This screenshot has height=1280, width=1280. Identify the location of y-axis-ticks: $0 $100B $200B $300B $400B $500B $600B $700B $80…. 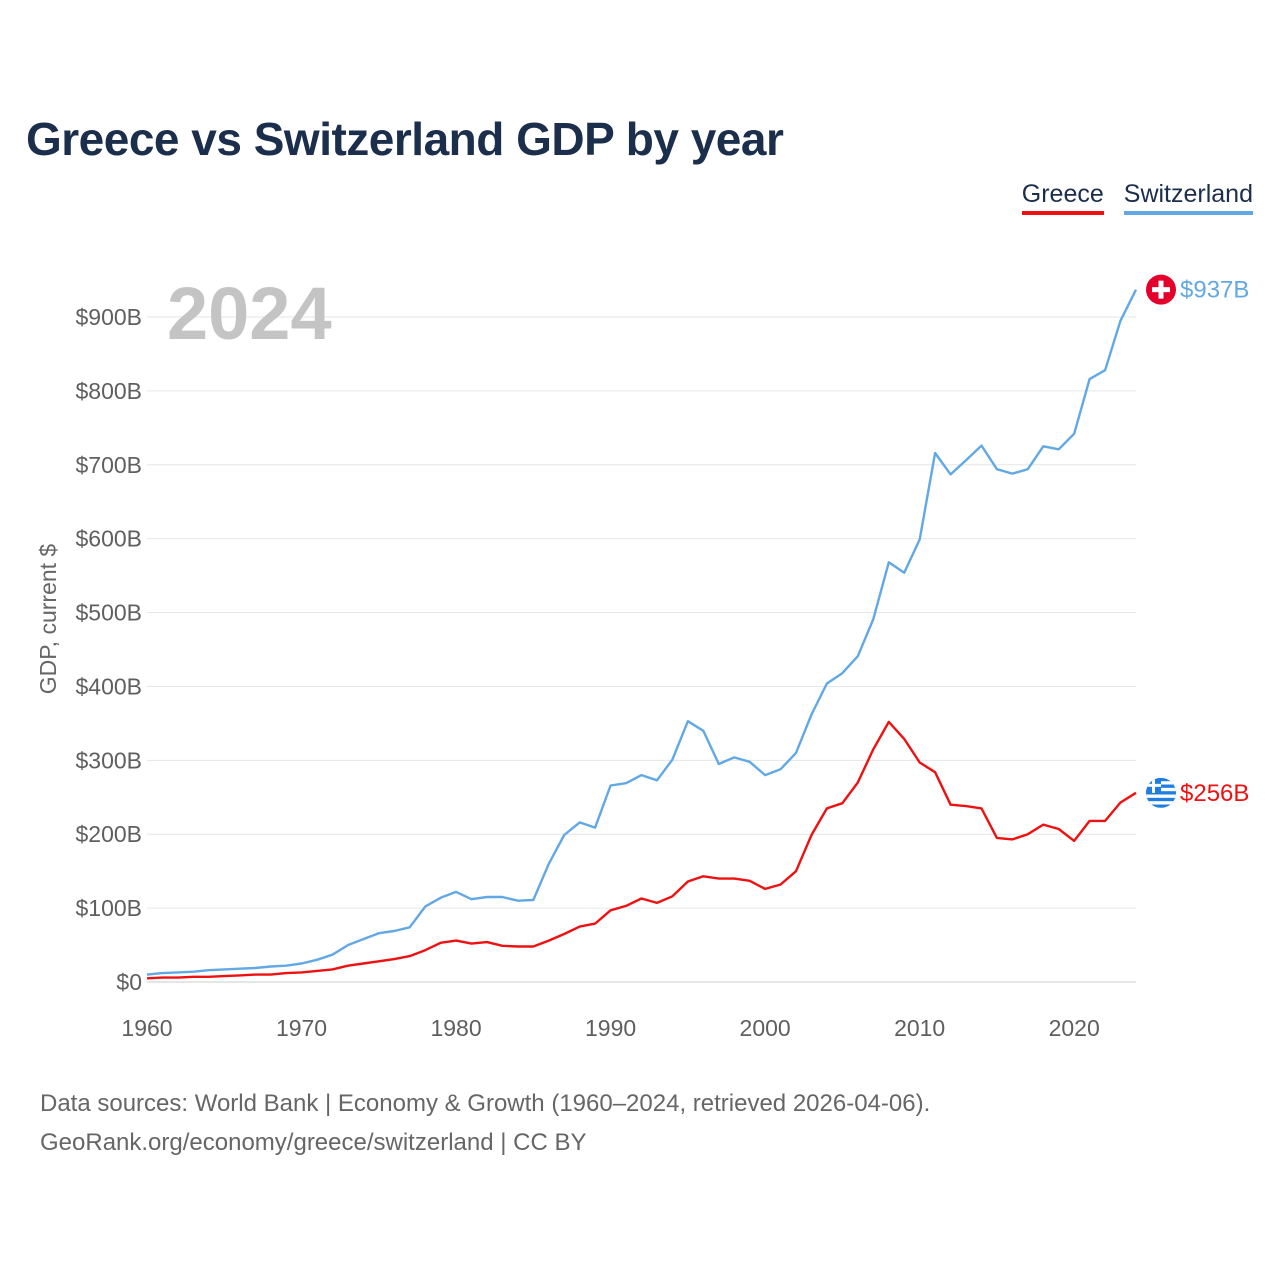
(108, 649).